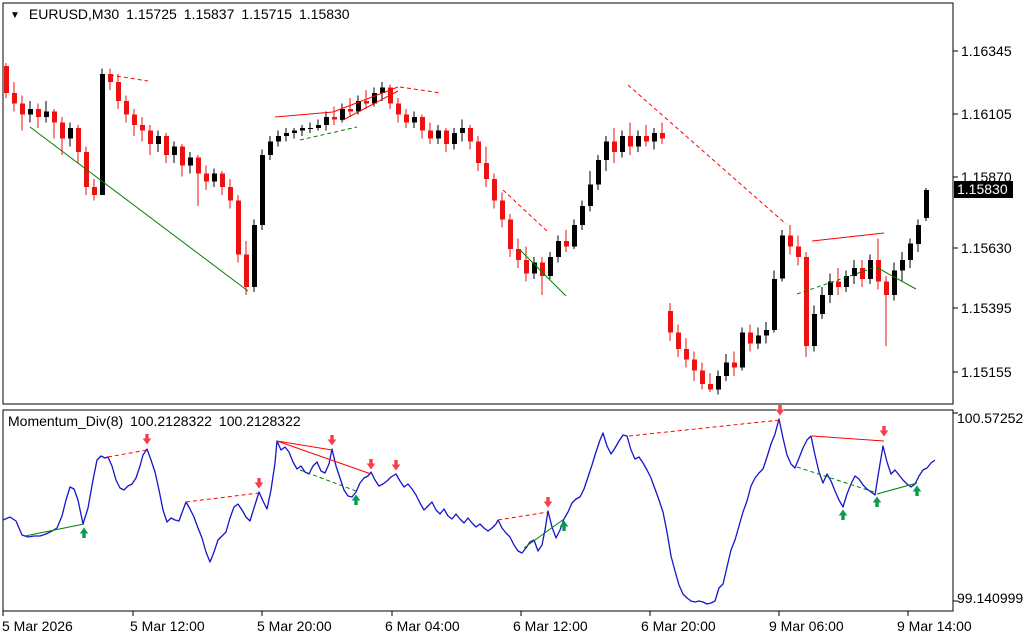  Describe the element at coordinates (324, 14) in the screenshot. I see `ohlc-close: 1.15830` at that location.